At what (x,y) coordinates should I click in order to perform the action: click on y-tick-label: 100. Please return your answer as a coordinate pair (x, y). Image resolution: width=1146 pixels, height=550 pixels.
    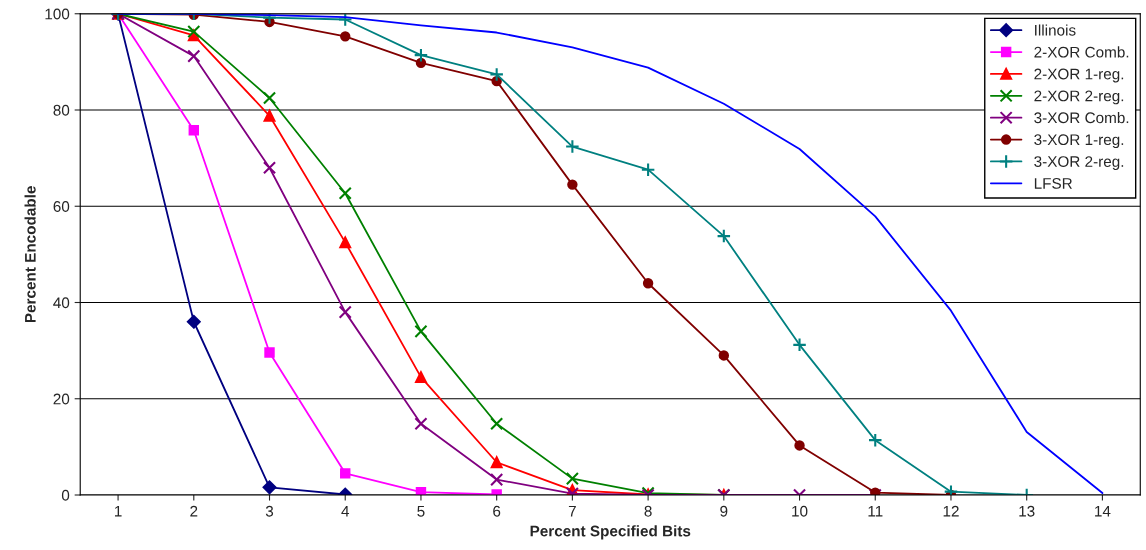
    Looking at the image, I should click on (57, 14).